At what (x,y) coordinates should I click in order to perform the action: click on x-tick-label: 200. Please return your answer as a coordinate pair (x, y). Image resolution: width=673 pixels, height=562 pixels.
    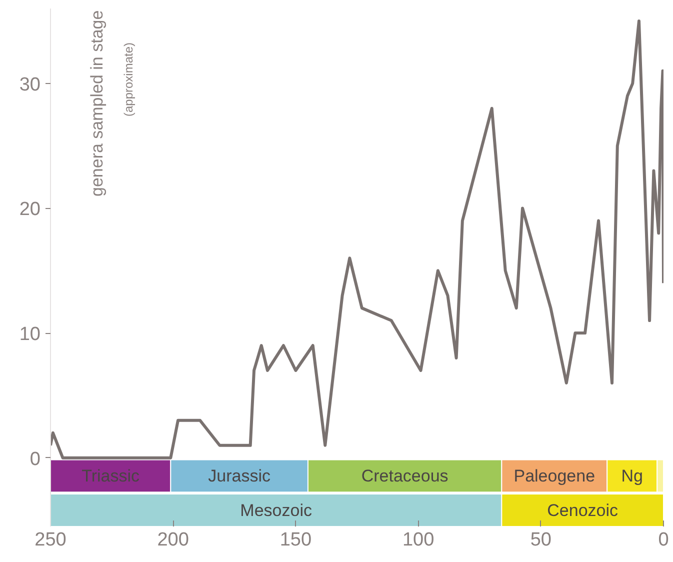
    Looking at the image, I should click on (173, 540).